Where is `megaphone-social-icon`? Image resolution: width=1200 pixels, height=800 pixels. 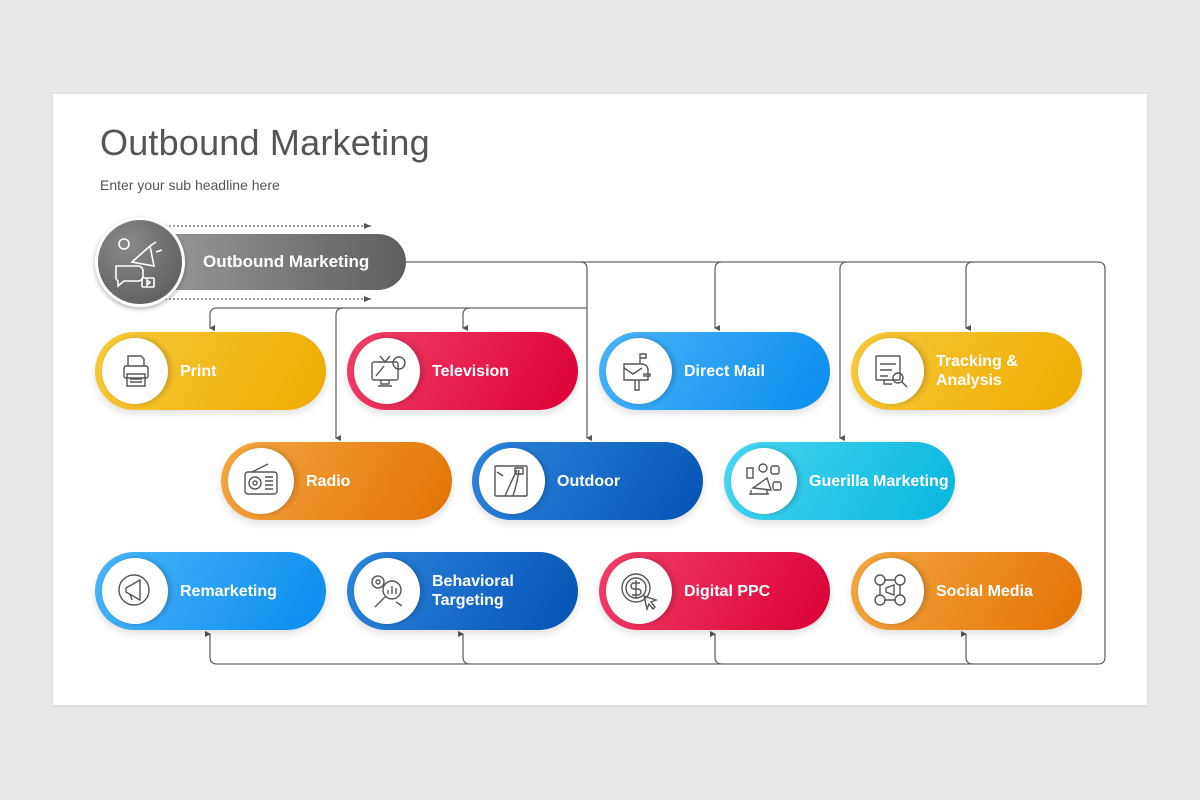 megaphone-social-icon is located at coordinates (764, 481).